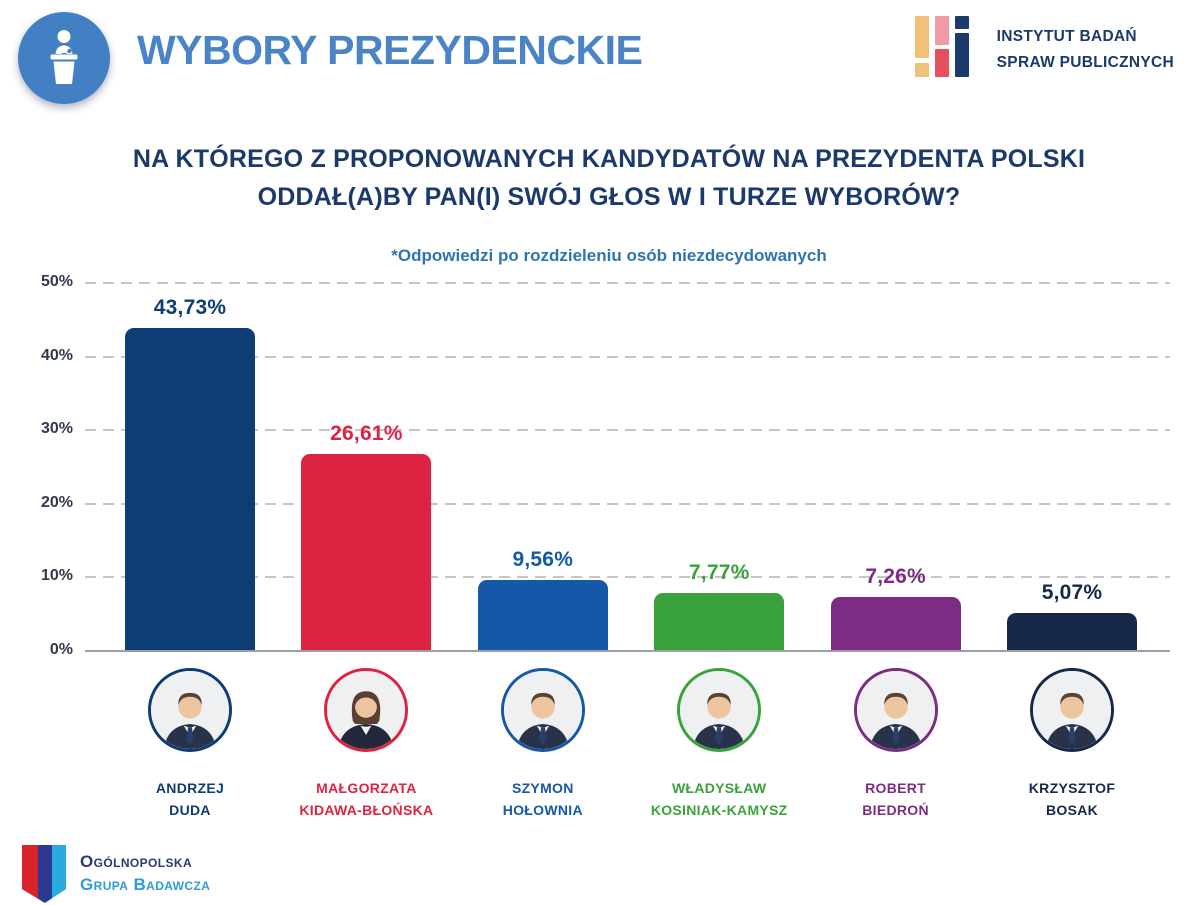  What do you see at coordinates (190, 489) in the screenshot?
I see `bar-duda` at bounding box center [190, 489].